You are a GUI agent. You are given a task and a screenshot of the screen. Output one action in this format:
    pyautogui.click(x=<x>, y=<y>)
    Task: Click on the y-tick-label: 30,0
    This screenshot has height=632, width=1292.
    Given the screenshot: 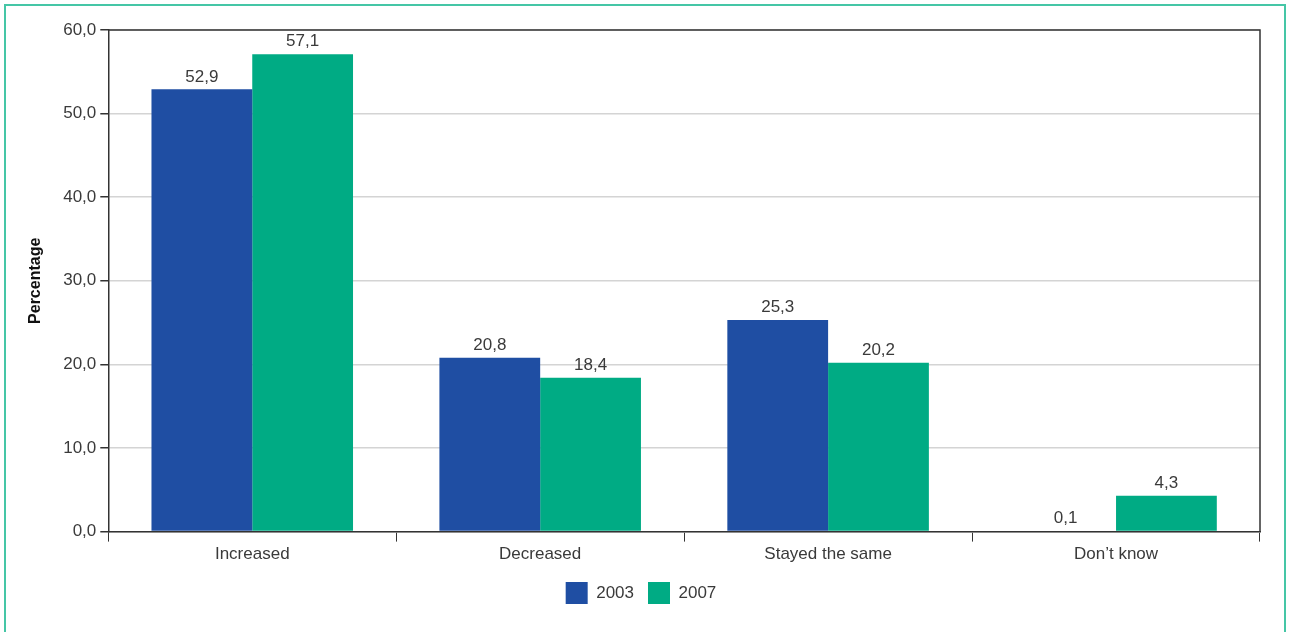 What is the action you would take?
    pyautogui.click(x=80, y=280)
    